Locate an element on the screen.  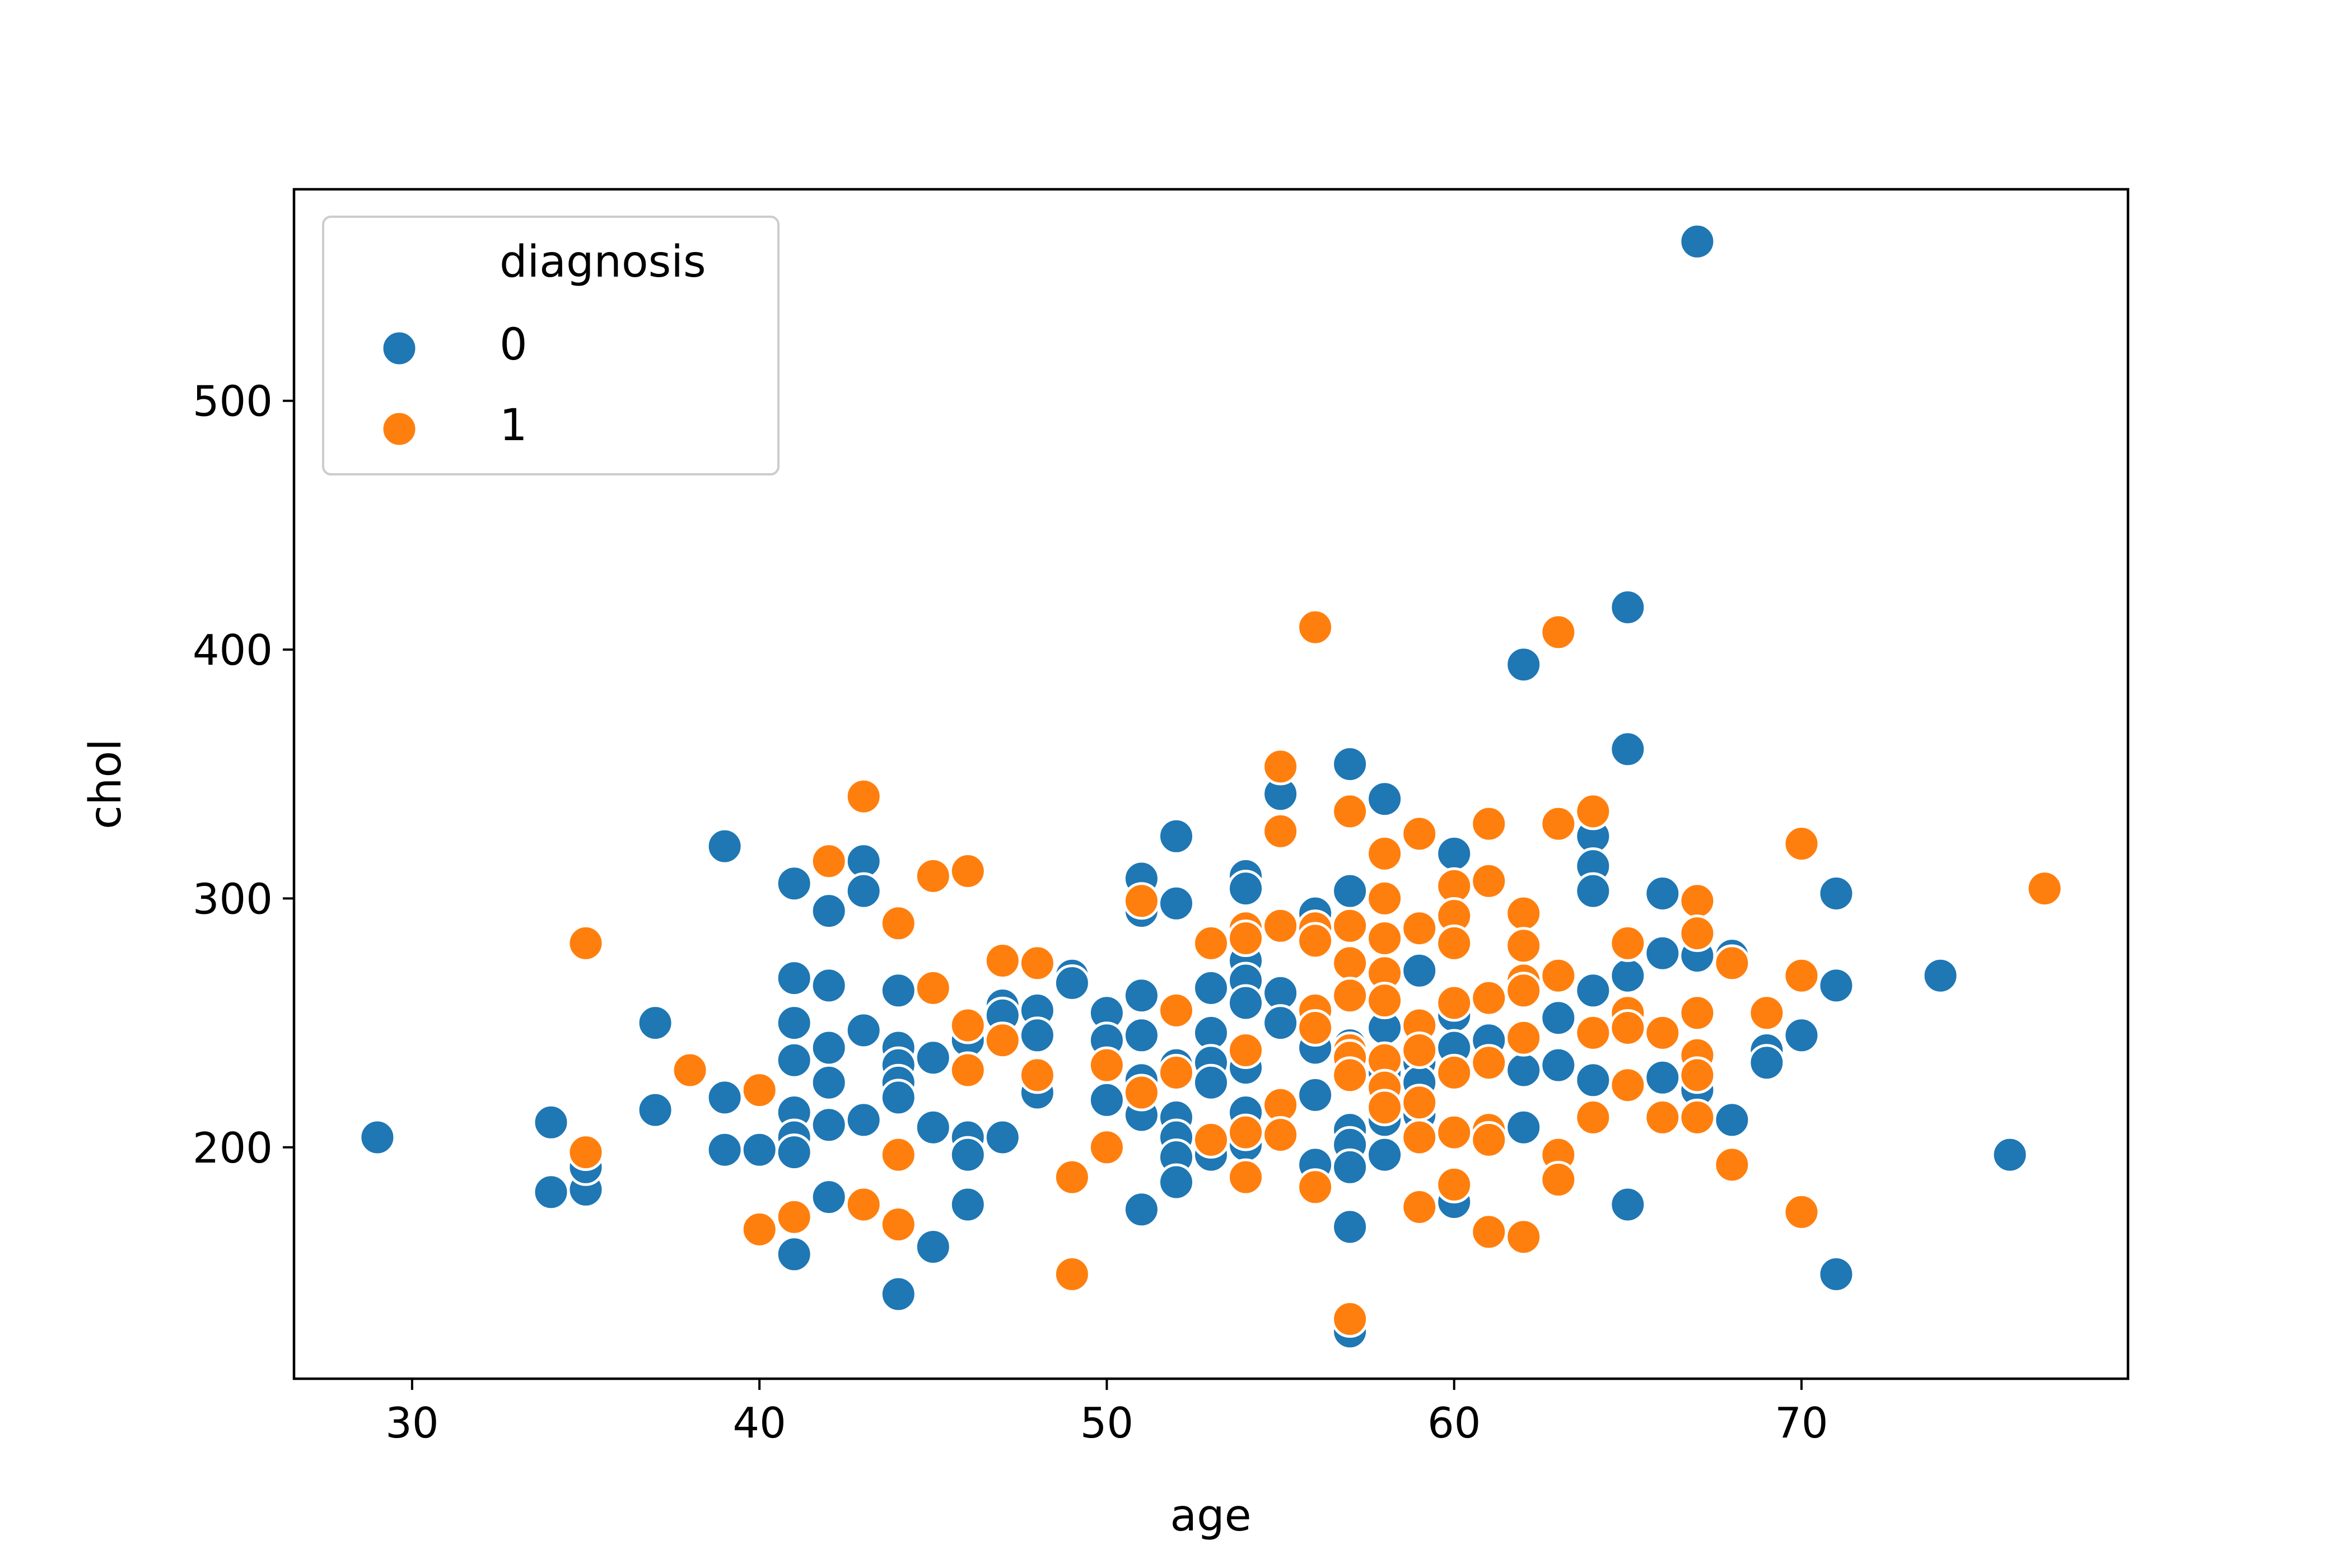
legend-label-0: 0 is located at coordinates (514, 345).